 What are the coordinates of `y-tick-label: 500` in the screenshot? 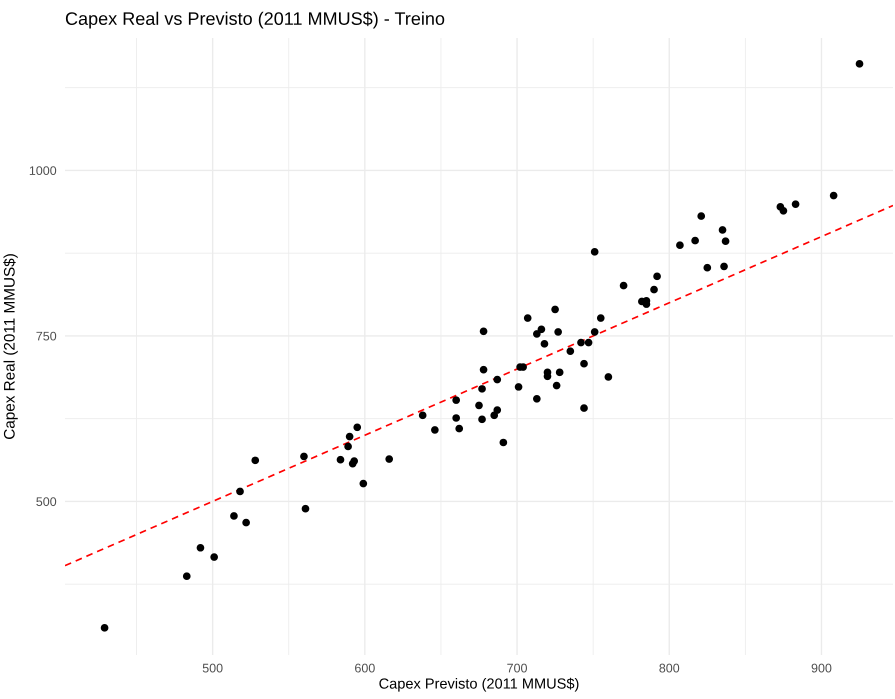 It's located at (46, 501).